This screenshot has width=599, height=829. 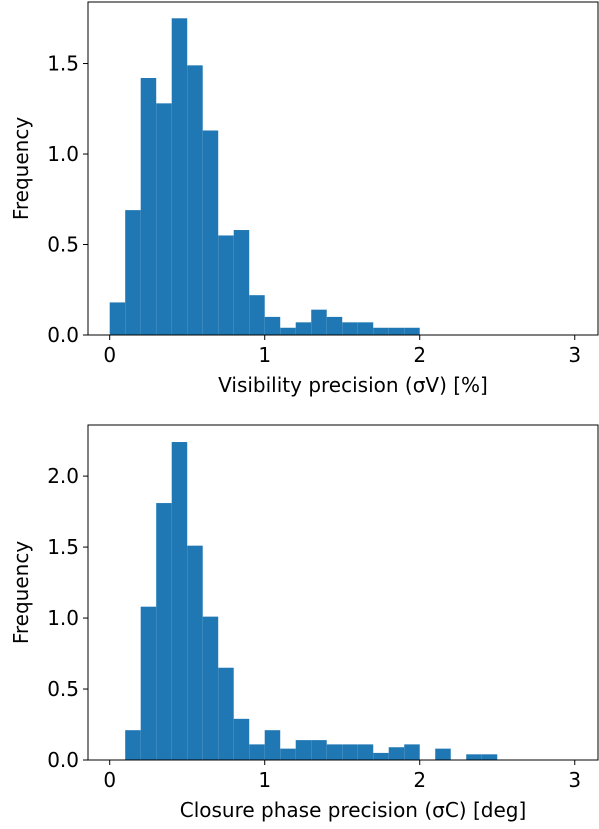 What do you see at coordinates (63, 476) in the screenshot?
I see `y-tick-label: 2.0` at bounding box center [63, 476].